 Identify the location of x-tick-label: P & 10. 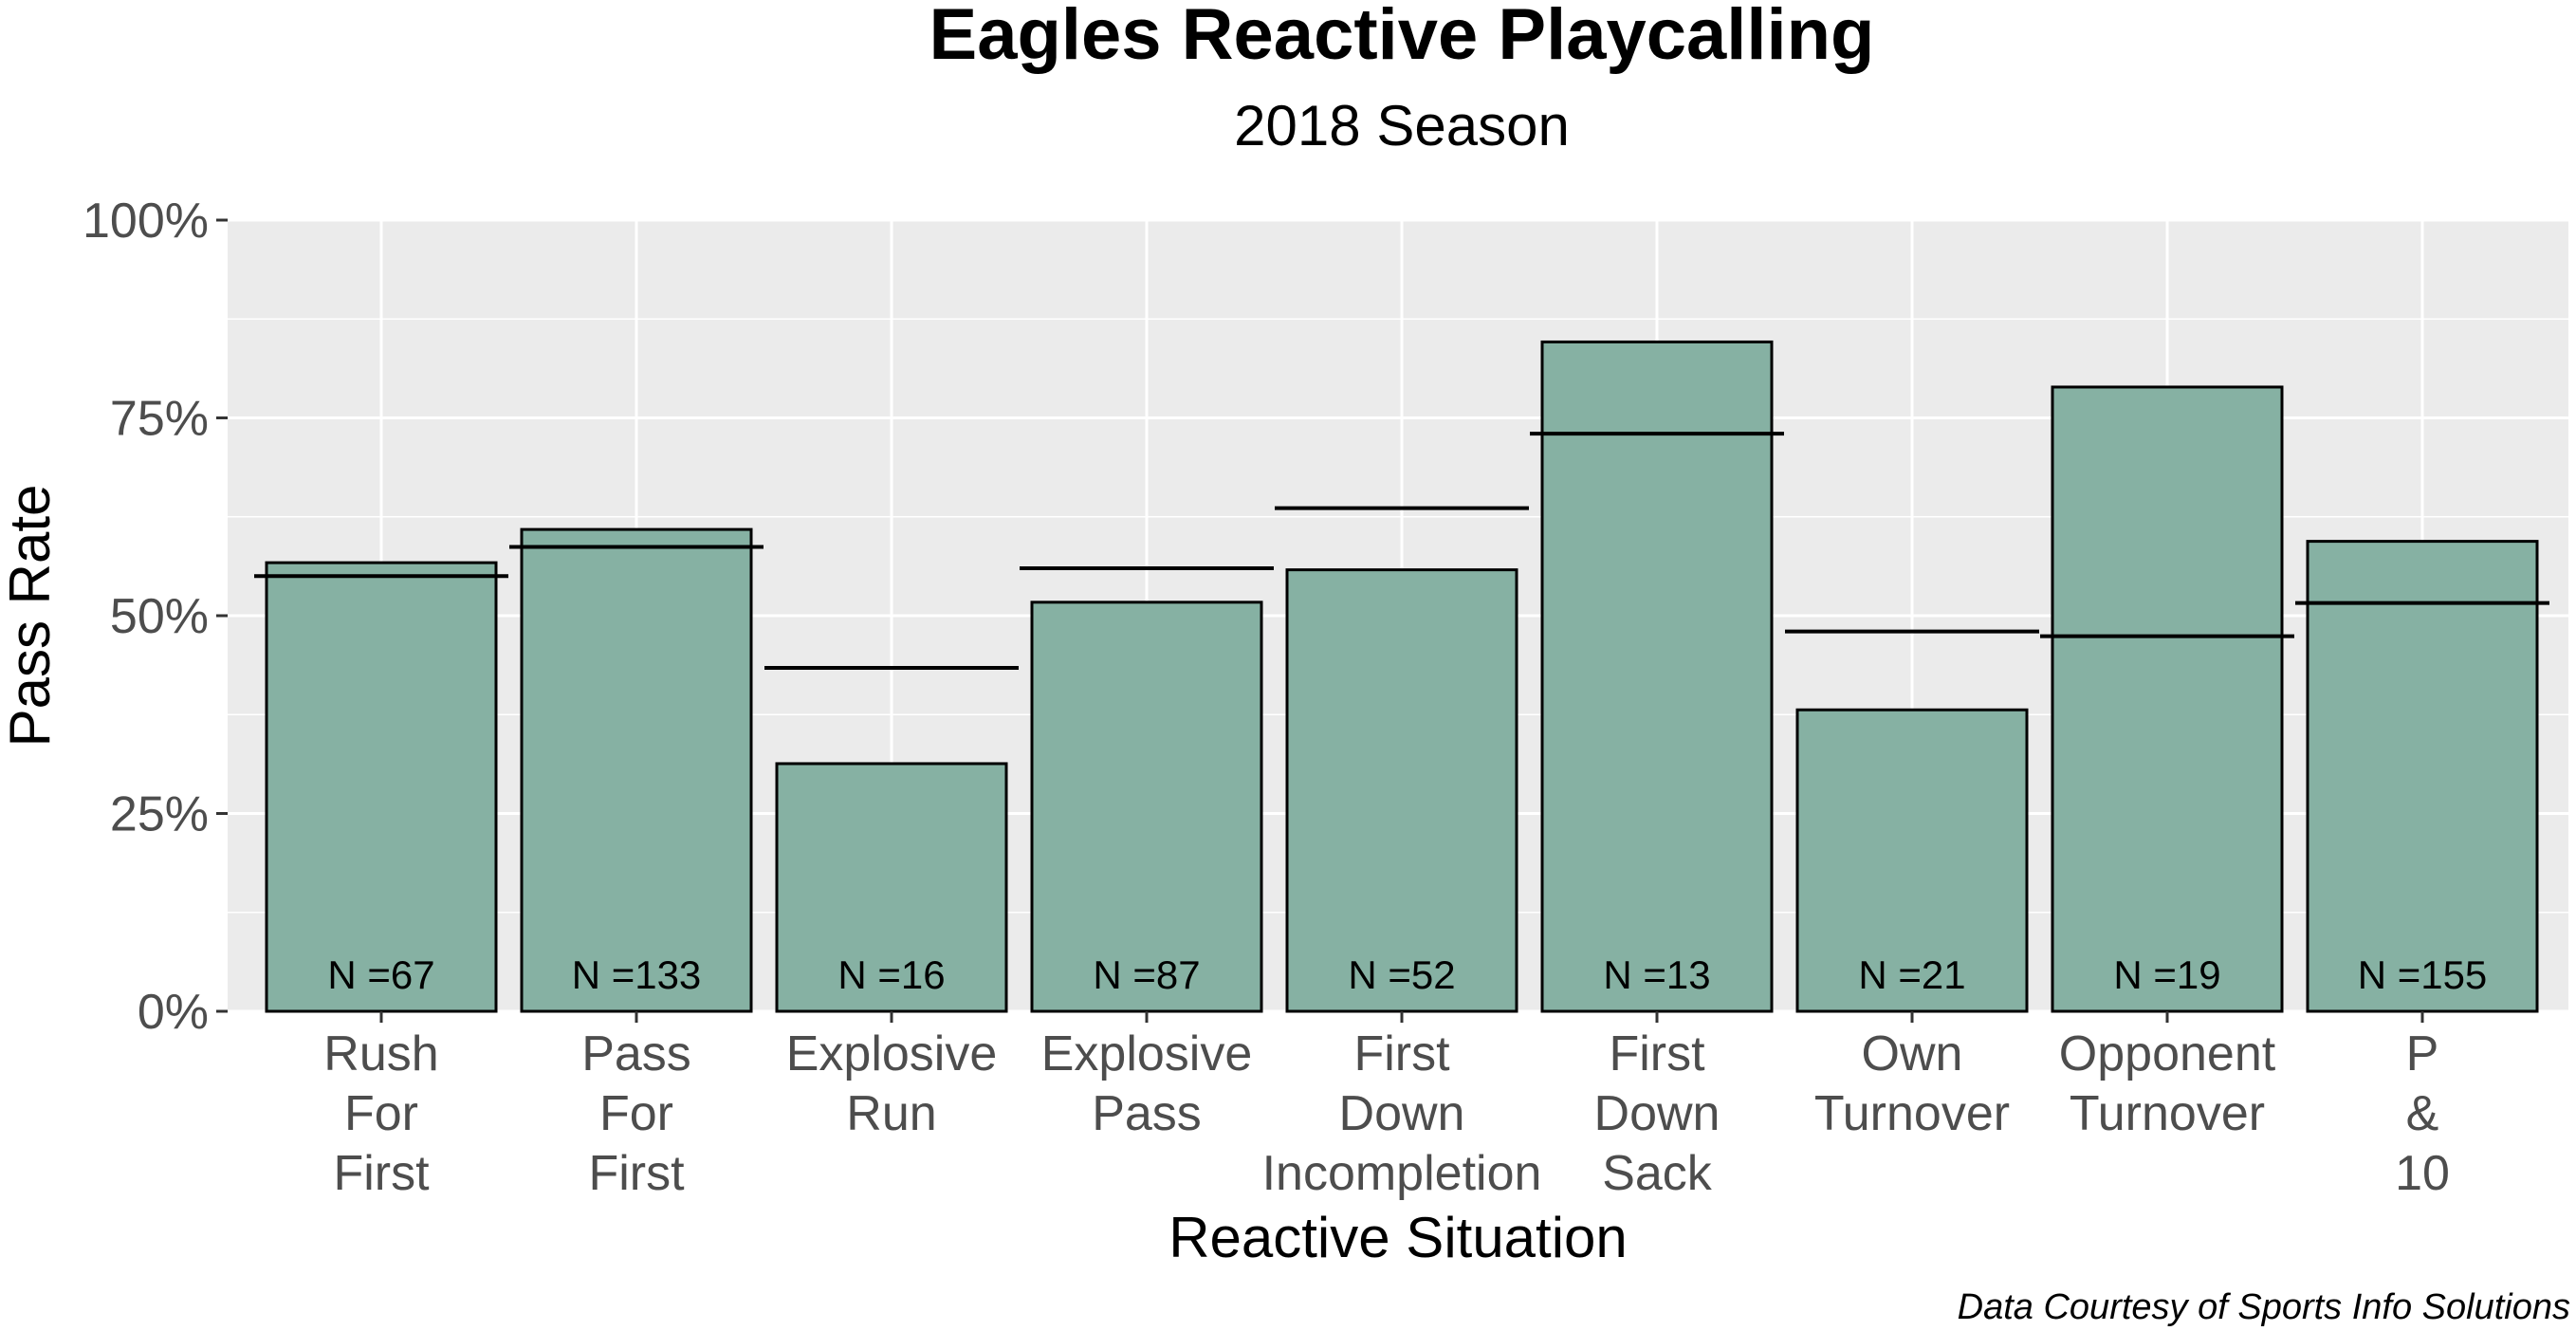
(2422, 1113).